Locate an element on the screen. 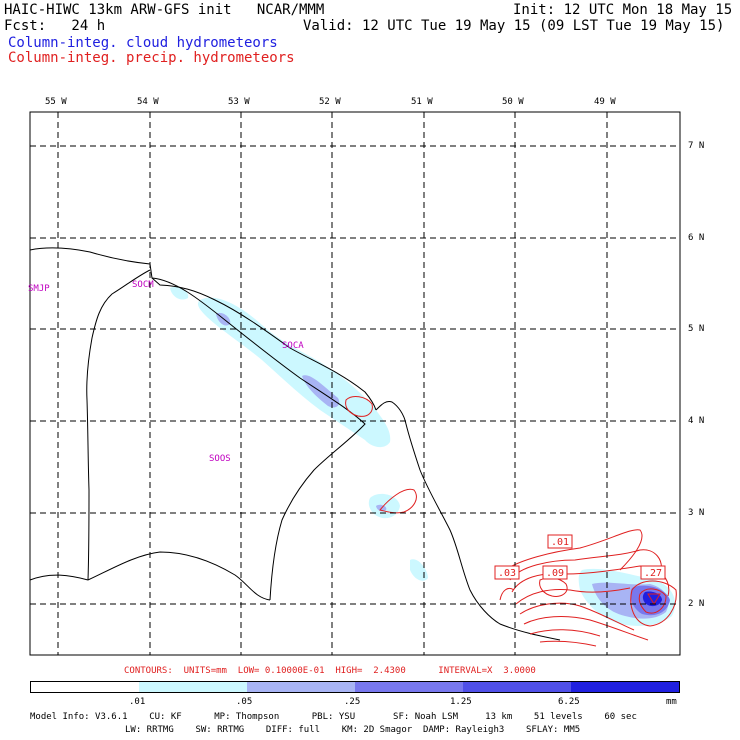  color-scale-bar is located at coordinates (355, 687).